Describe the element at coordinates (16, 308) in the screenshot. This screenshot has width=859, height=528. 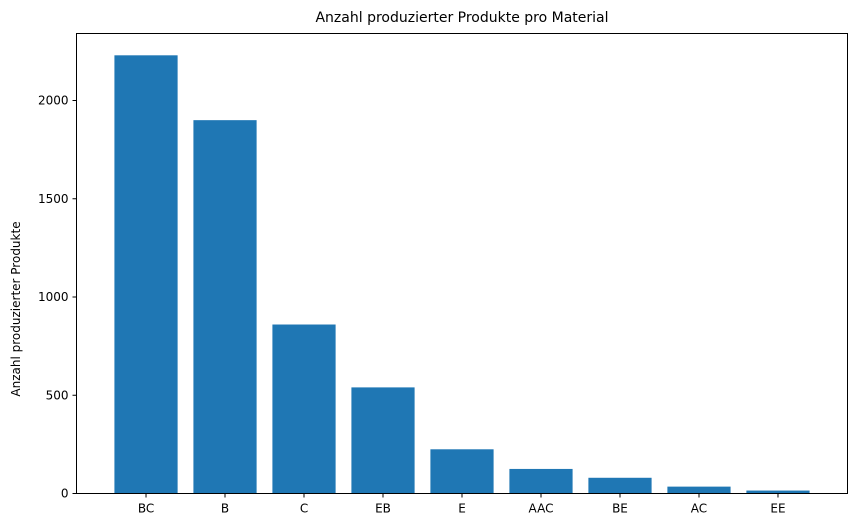
I see `y-axis-label: Anzahl produzierter Produkte` at that location.